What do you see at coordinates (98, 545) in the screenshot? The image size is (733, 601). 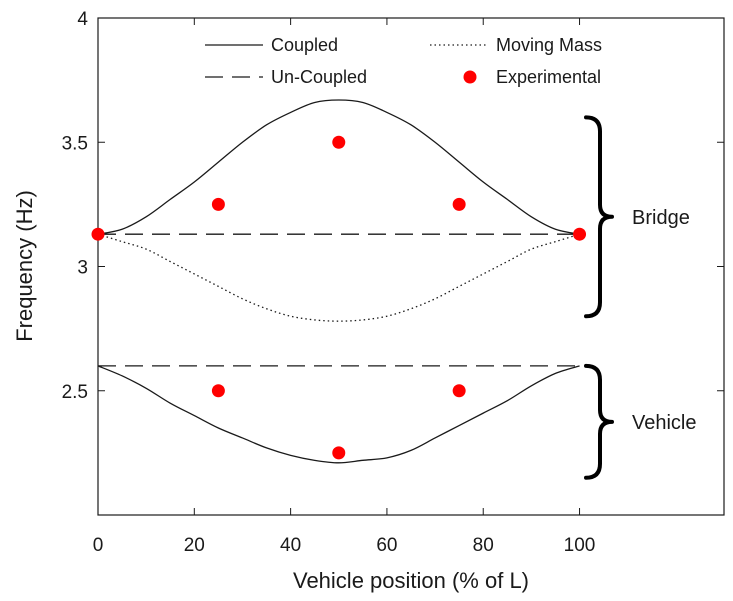 I see `x-tick-label: 0` at bounding box center [98, 545].